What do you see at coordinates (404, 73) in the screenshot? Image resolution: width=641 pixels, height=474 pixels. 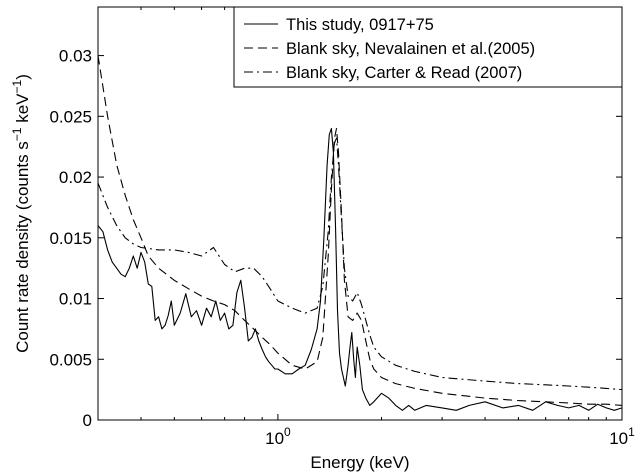 I see `legend-label-2: Blank sky, Carter & Read (2007)` at bounding box center [404, 73].